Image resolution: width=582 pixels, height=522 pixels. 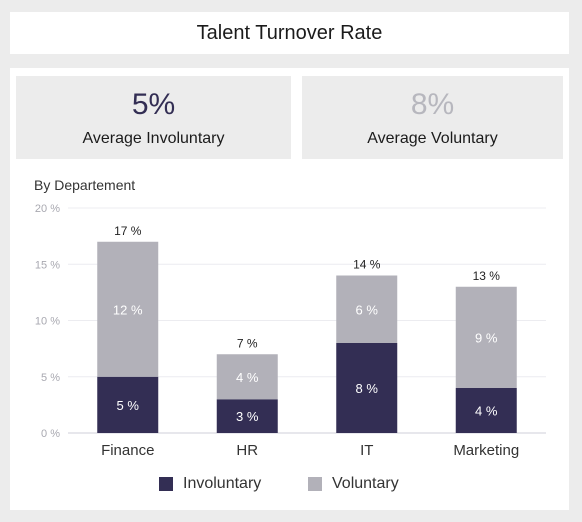 I want to click on x-tick-label: HR, so click(x=247, y=450).